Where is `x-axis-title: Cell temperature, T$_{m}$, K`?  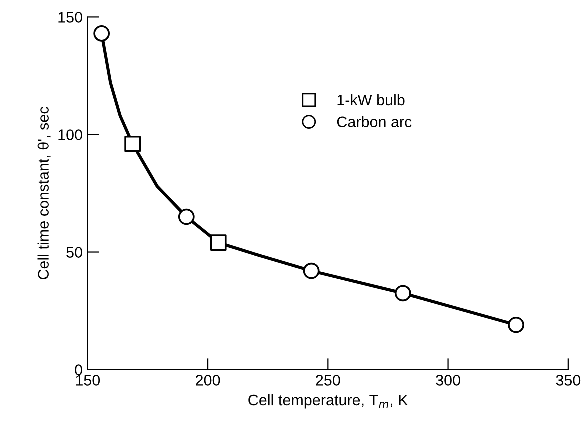
x-axis-title: Cell temperature, T$_{m}$, K is located at coordinates (328, 401).